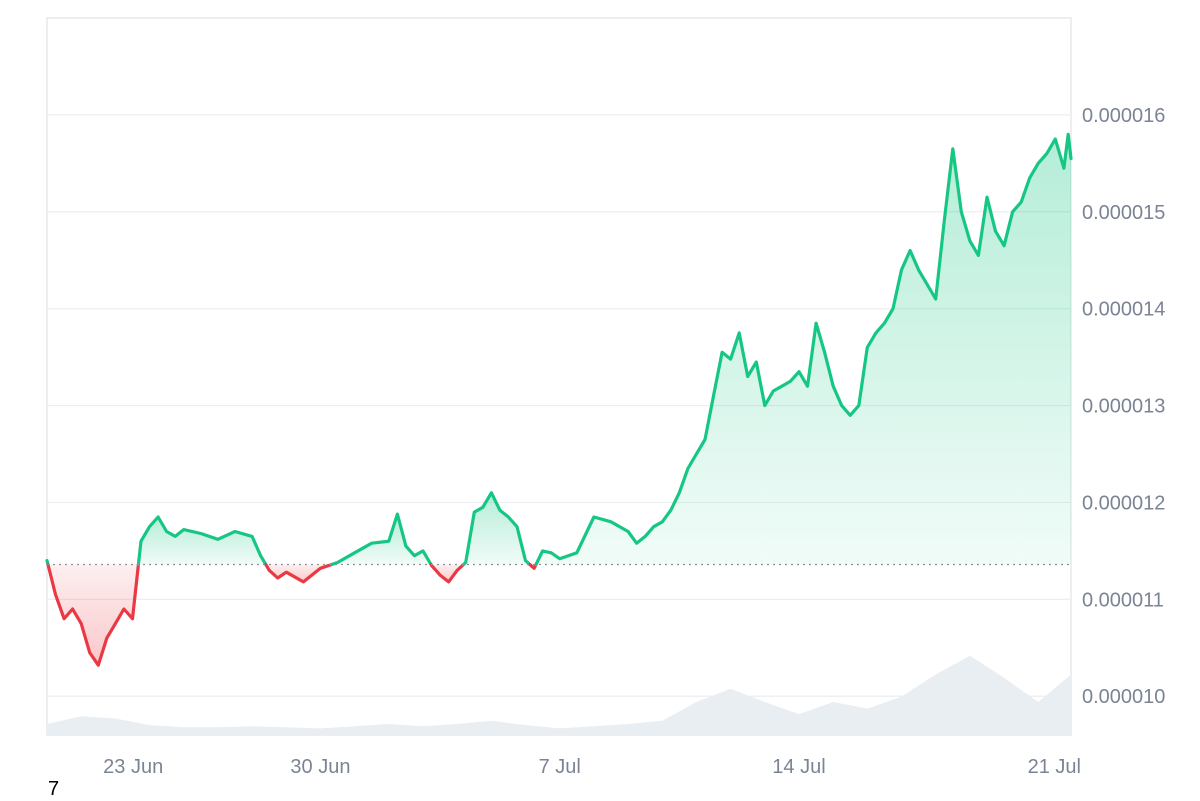 This screenshot has height=801, width=1200. What do you see at coordinates (1123, 310) in the screenshot?
I see `y-tick-label: 0.000014` at bounding box center [1123, 310].